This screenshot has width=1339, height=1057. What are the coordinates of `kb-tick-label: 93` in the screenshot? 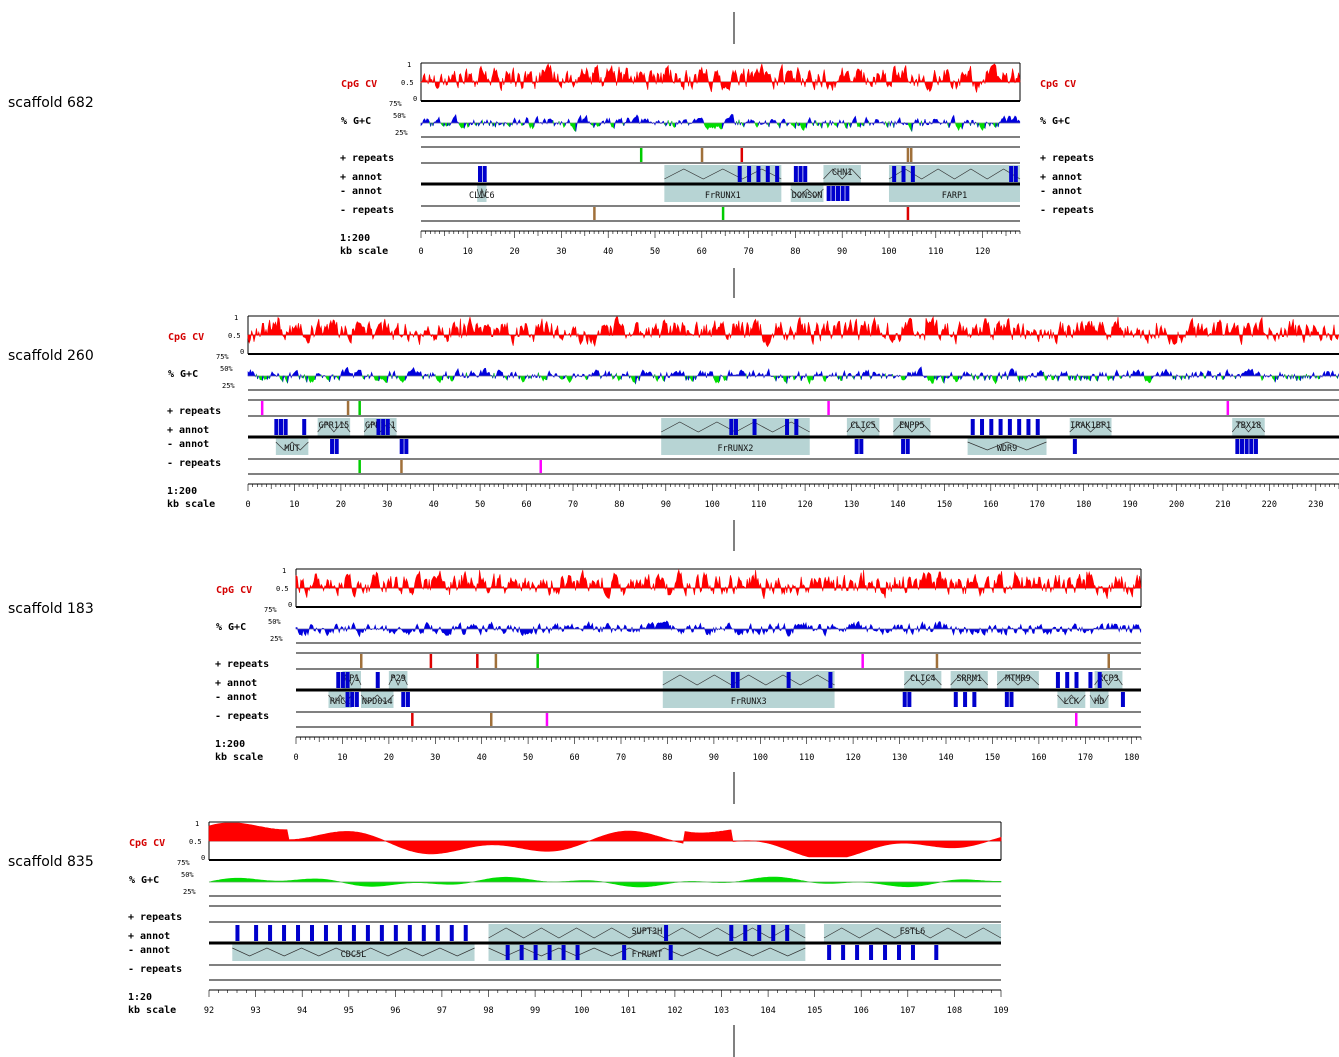 It's located at (255, 1011).